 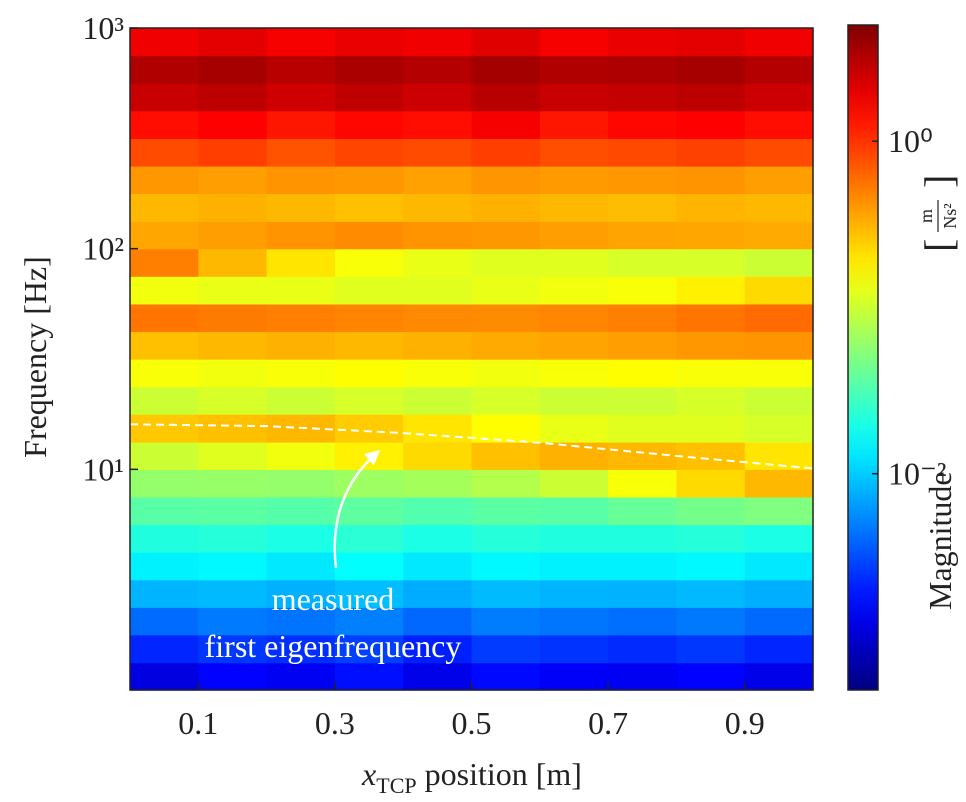 I want to click on x-tick-label: 0.7, so click(x=608, y=723).